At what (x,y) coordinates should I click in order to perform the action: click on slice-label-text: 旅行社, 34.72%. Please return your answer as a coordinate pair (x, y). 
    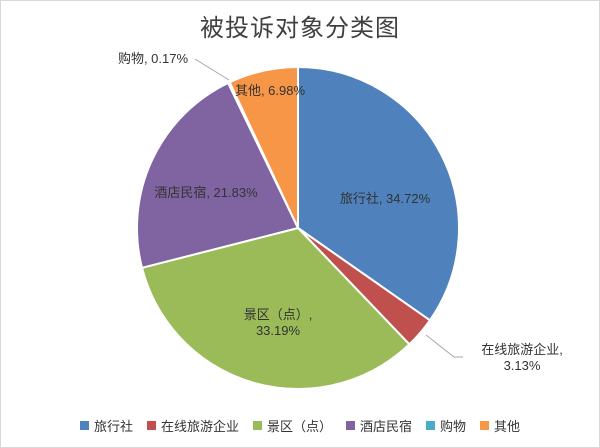
    Looking at the image, I should click on (385, 198).